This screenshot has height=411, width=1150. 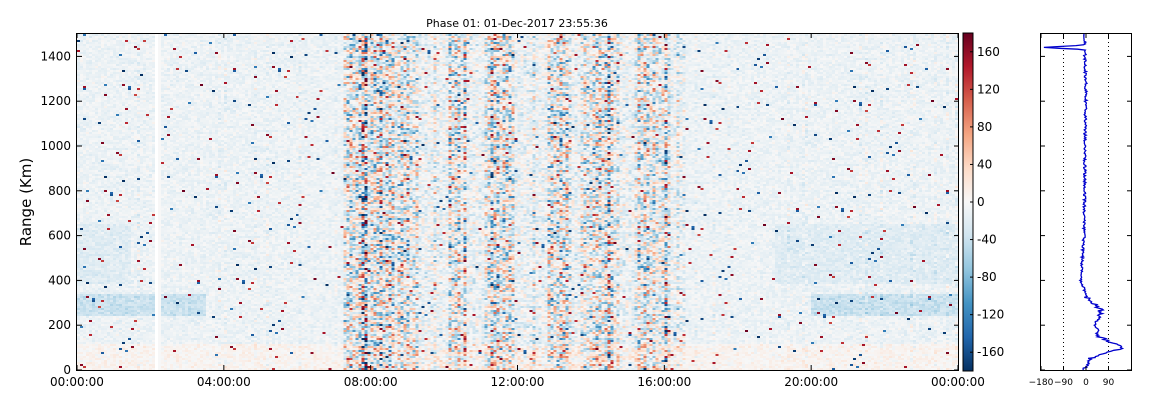 What do you see at coordinates (987, 277) in the screenshot?
I see `colorbar-tick-label: -80` at bounding box center [987, 277].